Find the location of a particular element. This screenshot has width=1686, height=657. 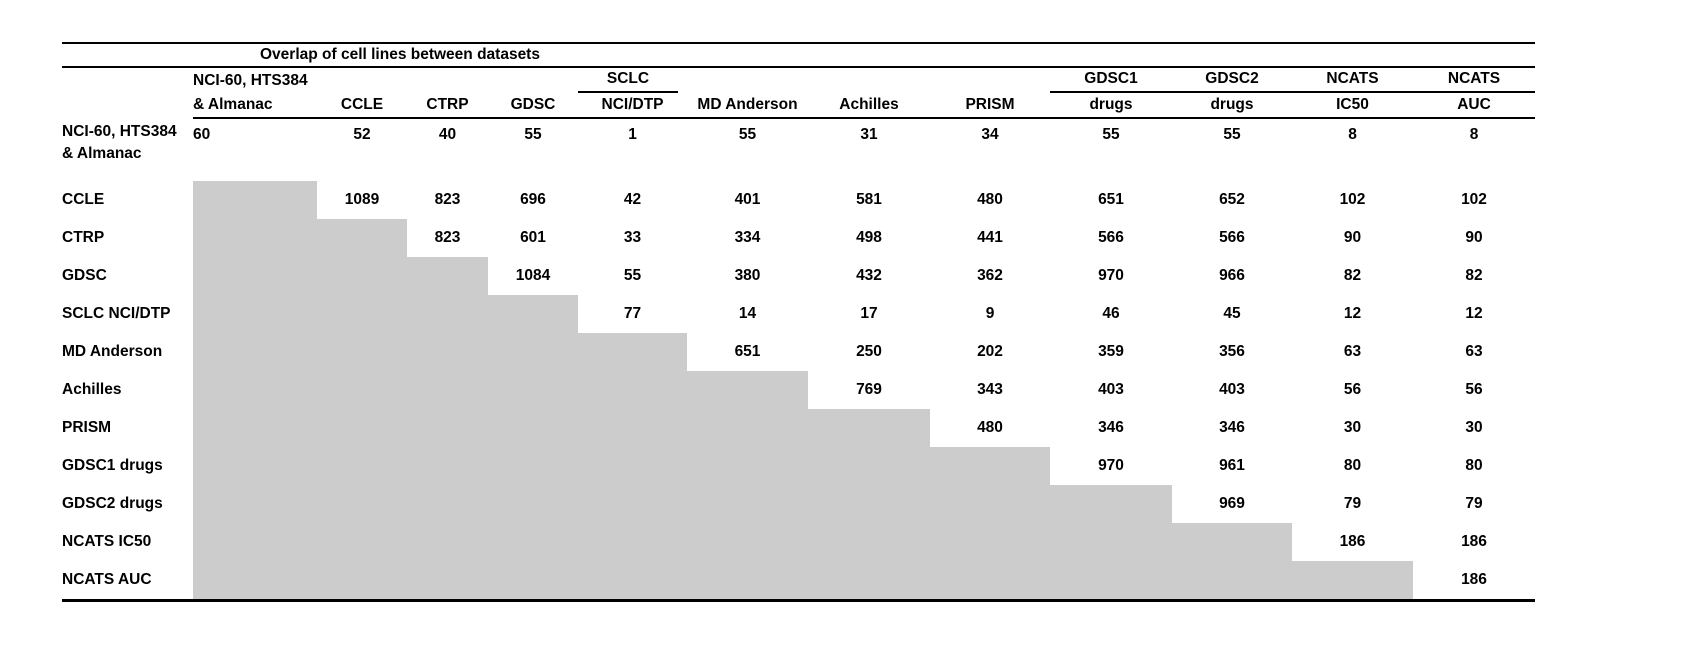

column-header-line2: IC50 is located at coordinates (1352, 104).